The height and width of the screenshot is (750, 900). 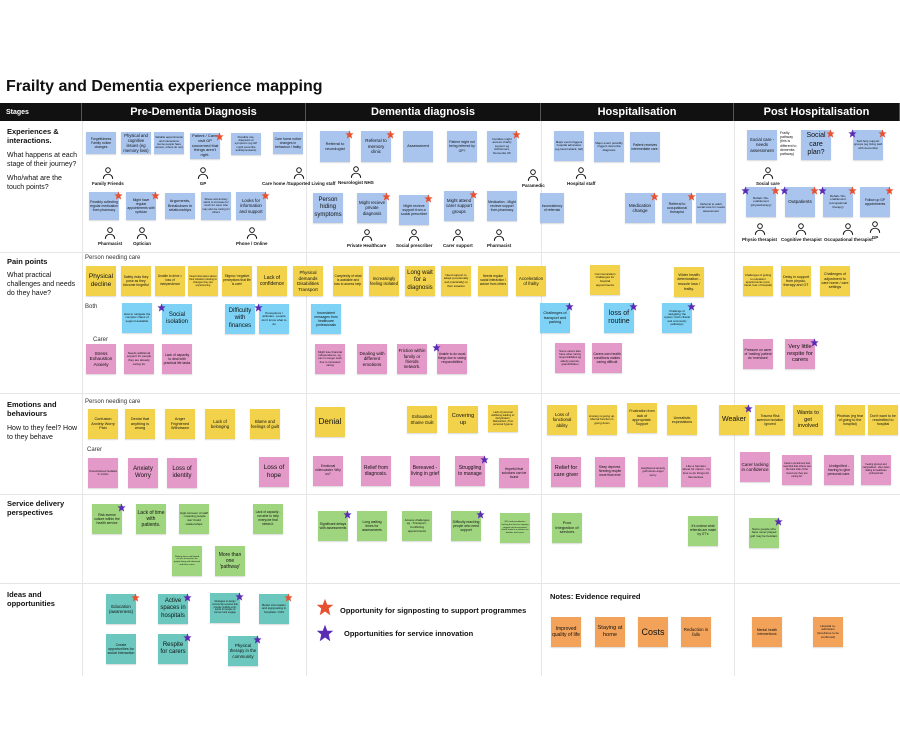 What do you see at coordinates (108, 183) in the screenshot?
I see `touchpoint-label: Family Friends` at bounding box center [108, 183].